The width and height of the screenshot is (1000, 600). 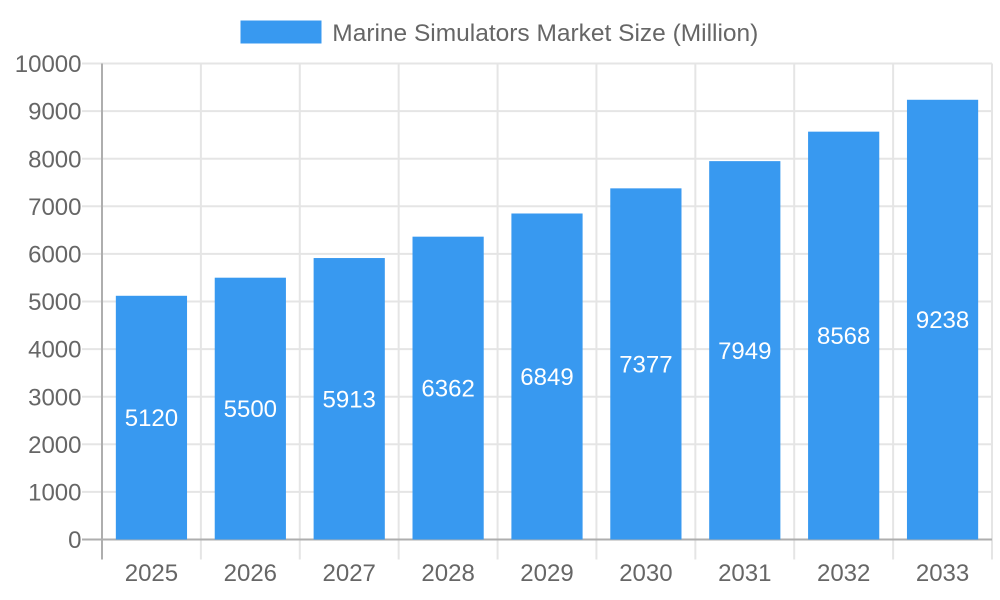 I want to click on svg-text: 6000, so click(x=54, y=255).